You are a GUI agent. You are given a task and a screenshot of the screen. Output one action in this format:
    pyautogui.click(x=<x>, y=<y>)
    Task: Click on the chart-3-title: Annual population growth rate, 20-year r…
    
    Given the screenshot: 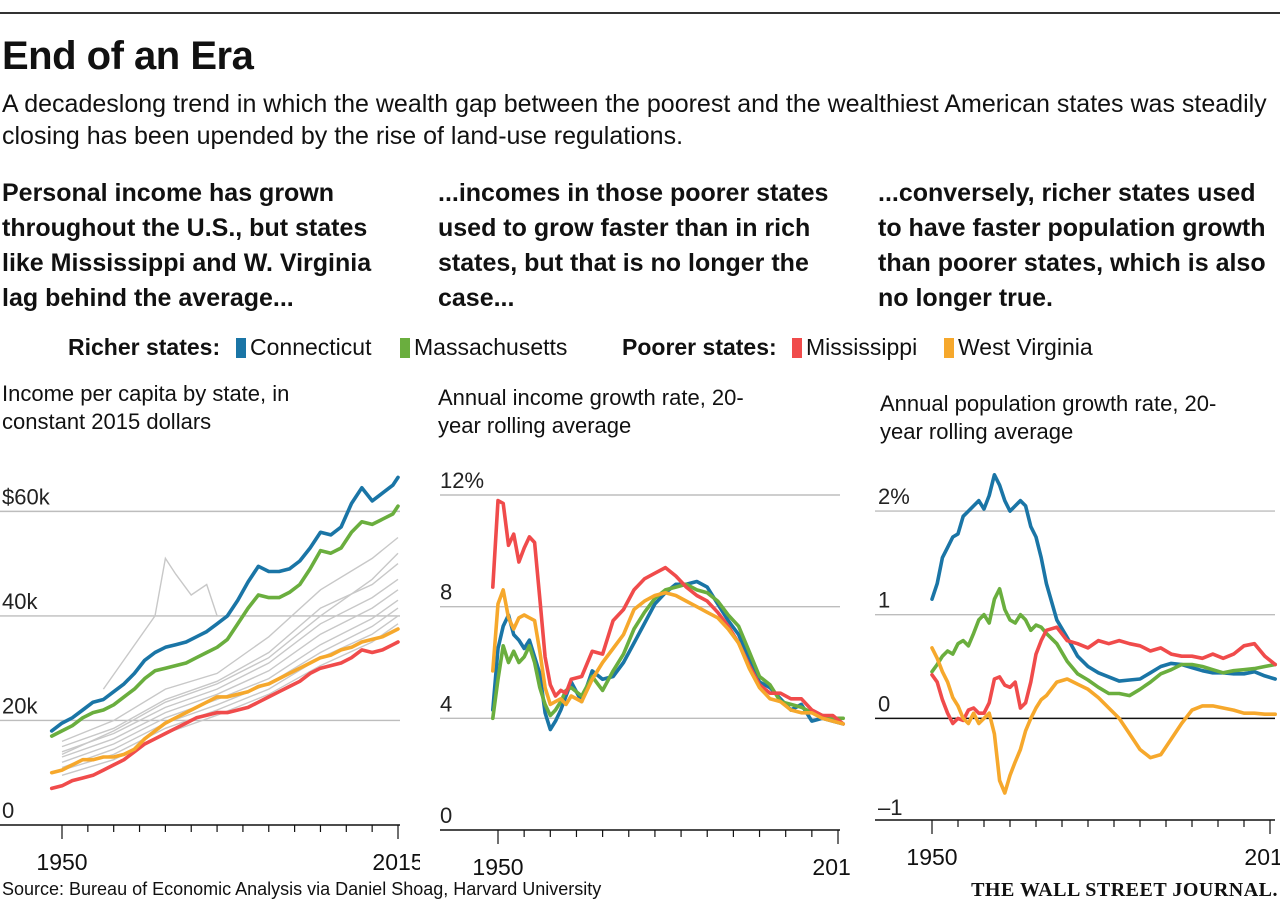 What is the action you would take?
    pyautogui.click(x=1048, y=417)
    